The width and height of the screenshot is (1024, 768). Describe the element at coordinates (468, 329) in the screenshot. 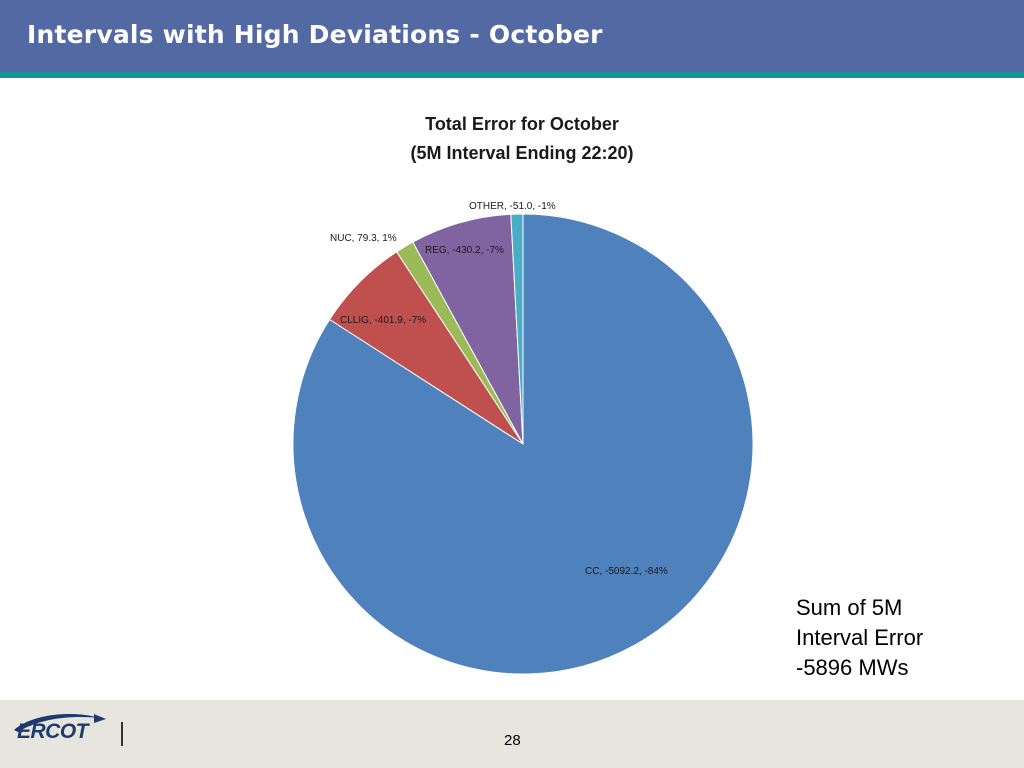

I see `pie-slice-reg` at that location.